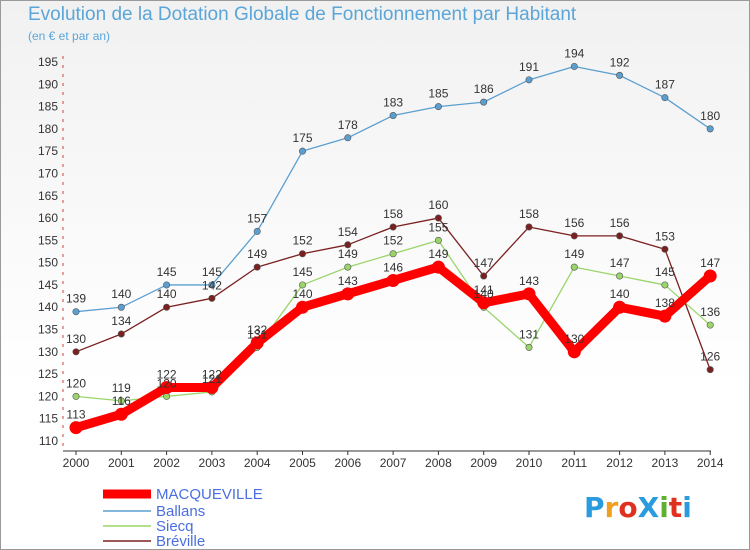 The height and width of the screenshot is (550, 750). I want to click on data-label: 116, so click(121, 401).